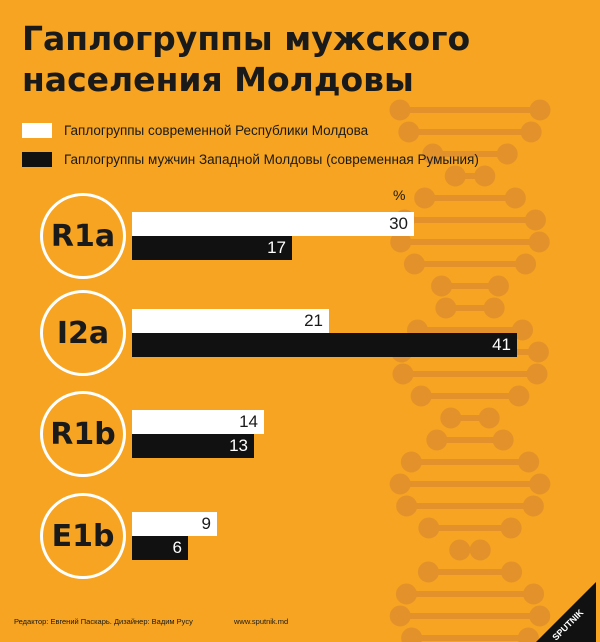  What do you see at coordinates (83, 236) in the screenshot?
I see `haplogroup-badge: R1a` at bounding box center [83, 236].